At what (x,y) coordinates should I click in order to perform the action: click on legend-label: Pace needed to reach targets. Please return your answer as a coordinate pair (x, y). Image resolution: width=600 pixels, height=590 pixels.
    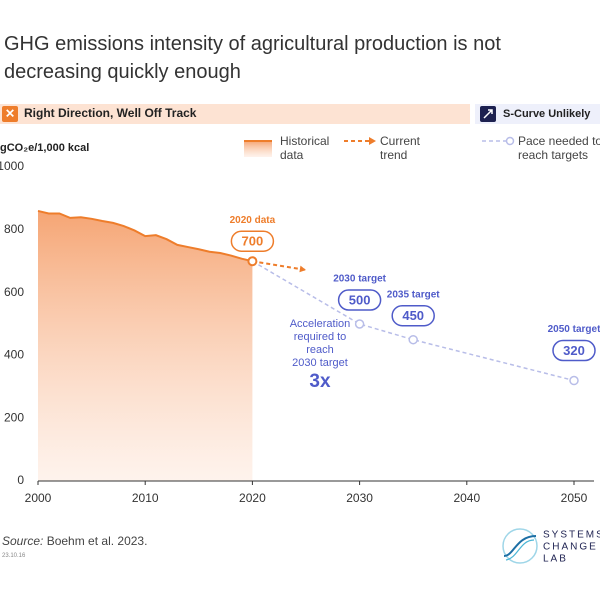
    Looking at the image, I should click on (559, 148).